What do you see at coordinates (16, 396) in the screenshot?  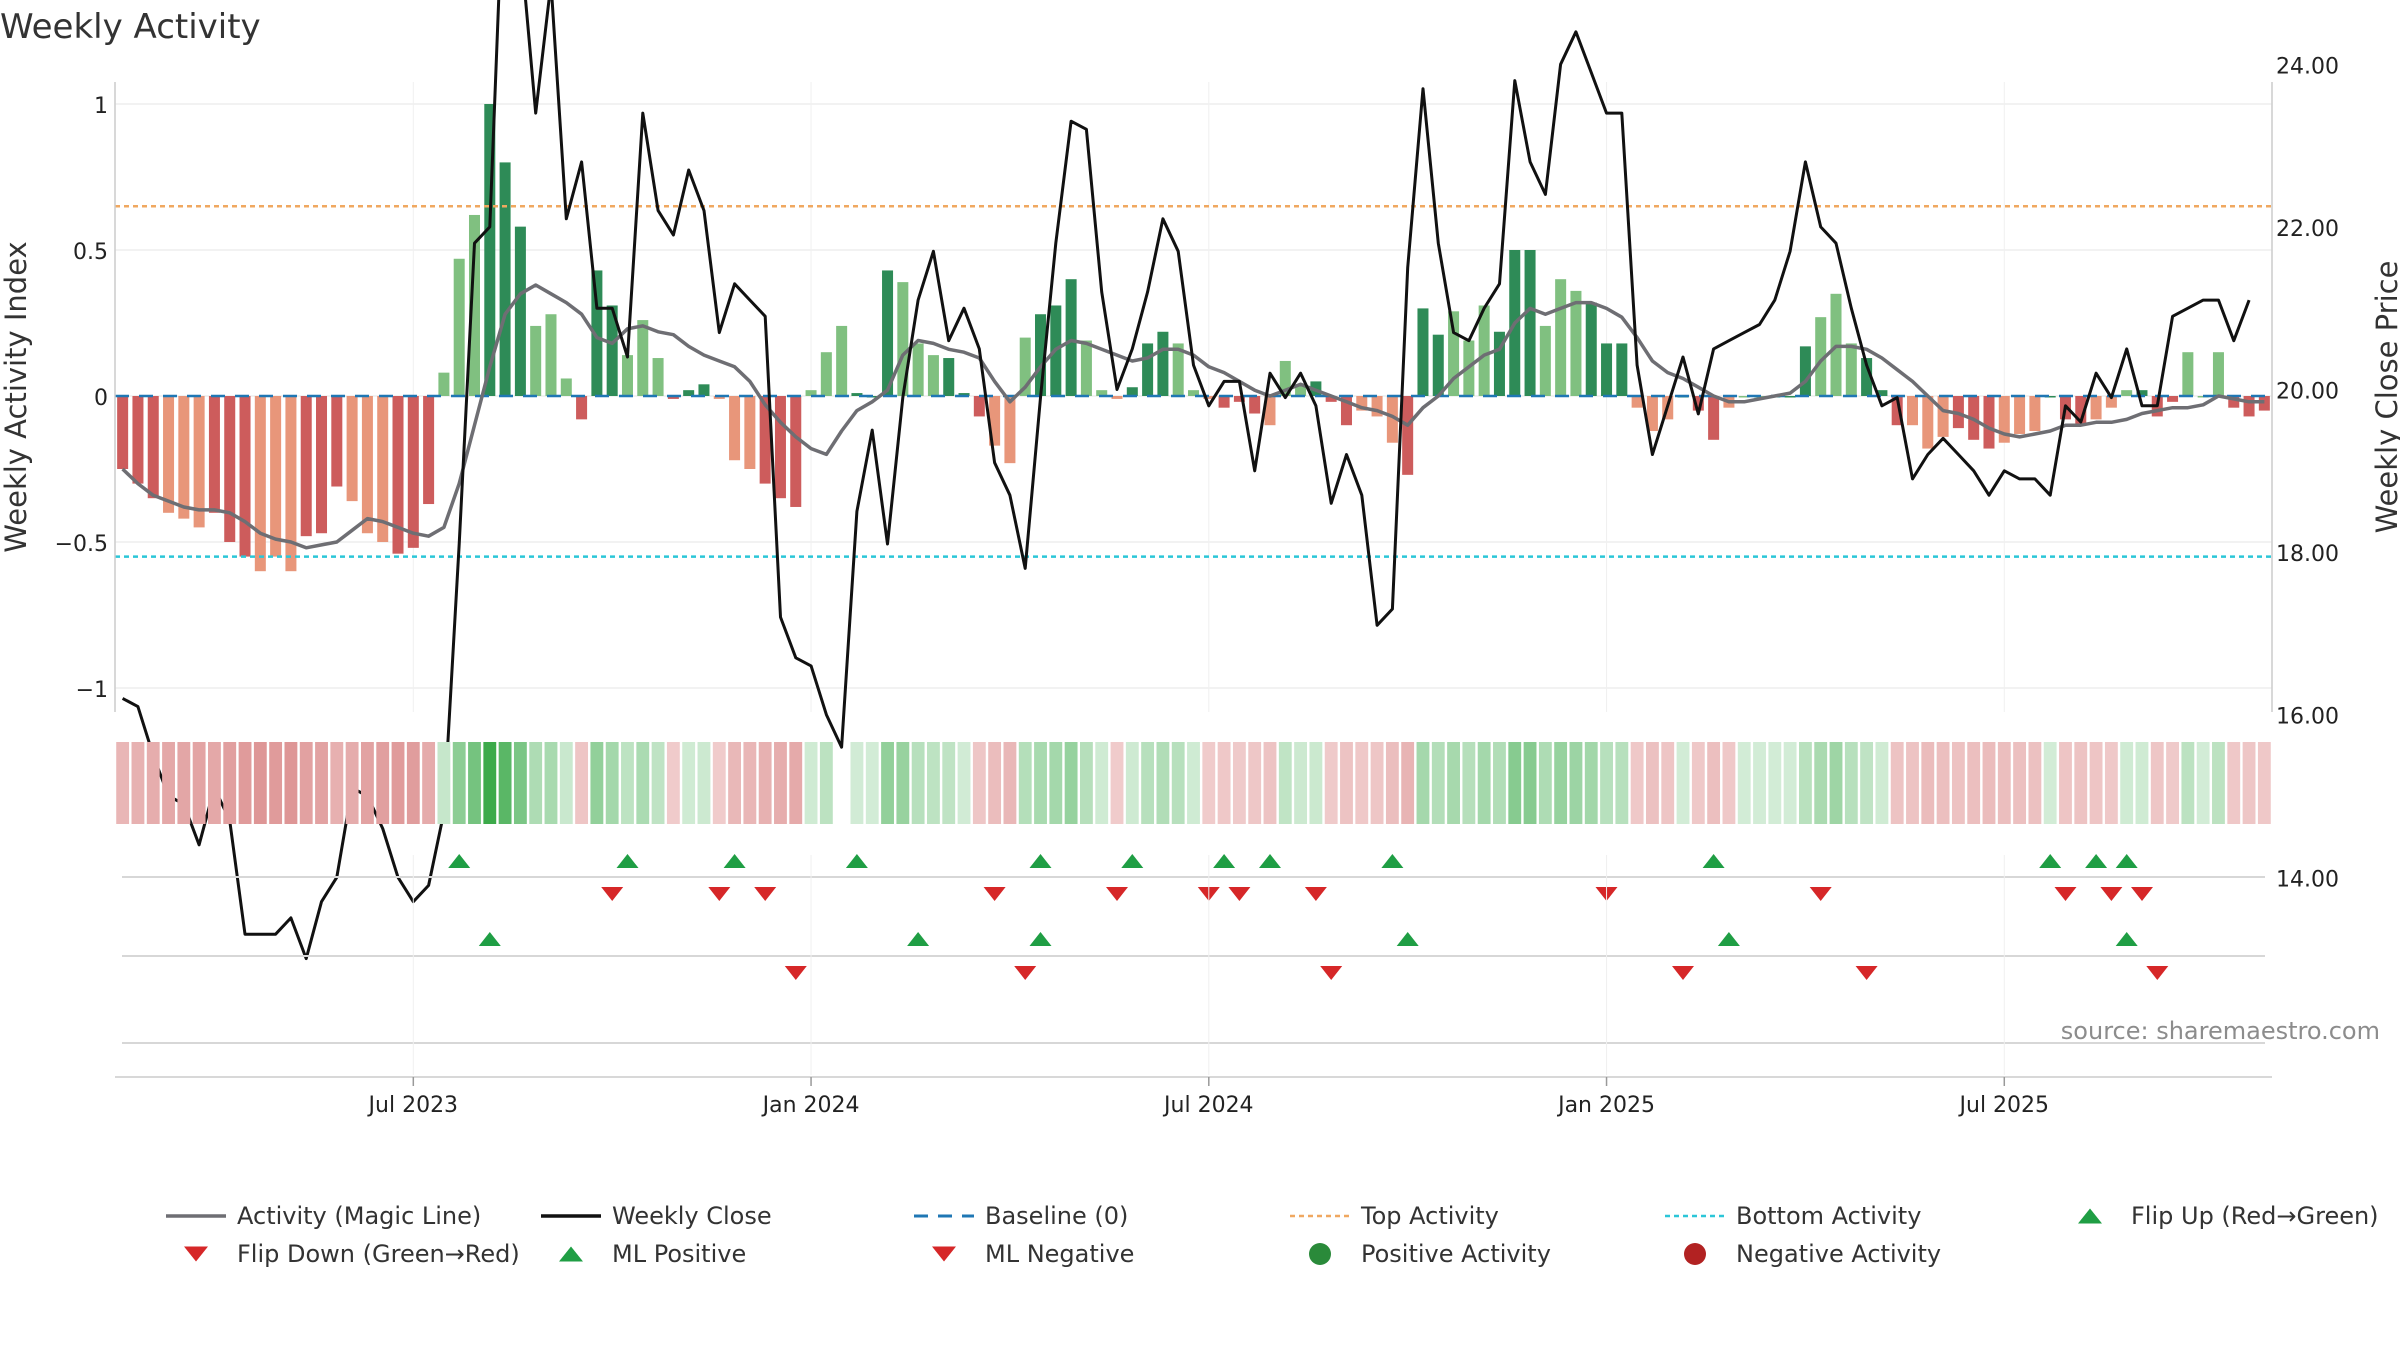 I see `y-axis-label: Weekly Activity Index` at bounding box center [16, 396].